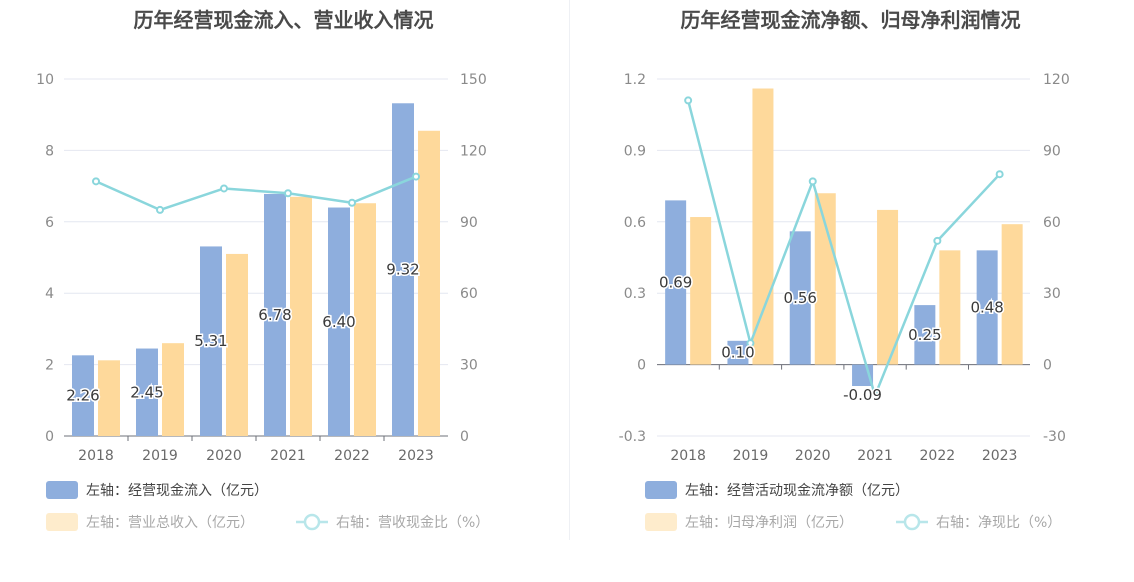 Image resolution: width=1134 pixels, height=582 pixels. What do you see at coordinates (283, 20) in the screenshot?
I see `chart-title: 历年经营现金流入、营业收入情况` at bounding box center [283, 20].